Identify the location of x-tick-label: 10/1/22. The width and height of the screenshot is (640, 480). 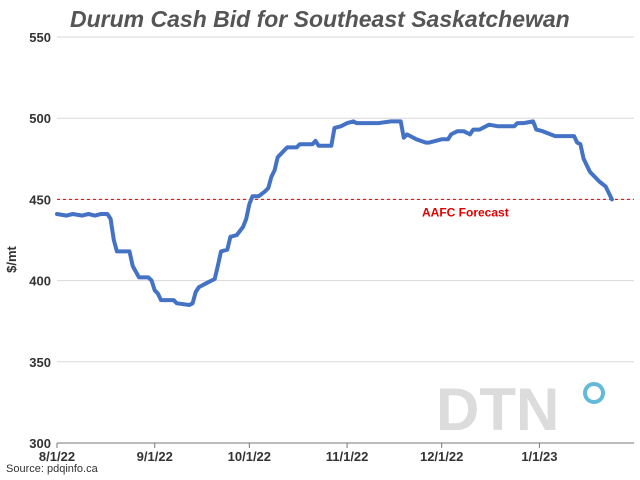
(249, 456).